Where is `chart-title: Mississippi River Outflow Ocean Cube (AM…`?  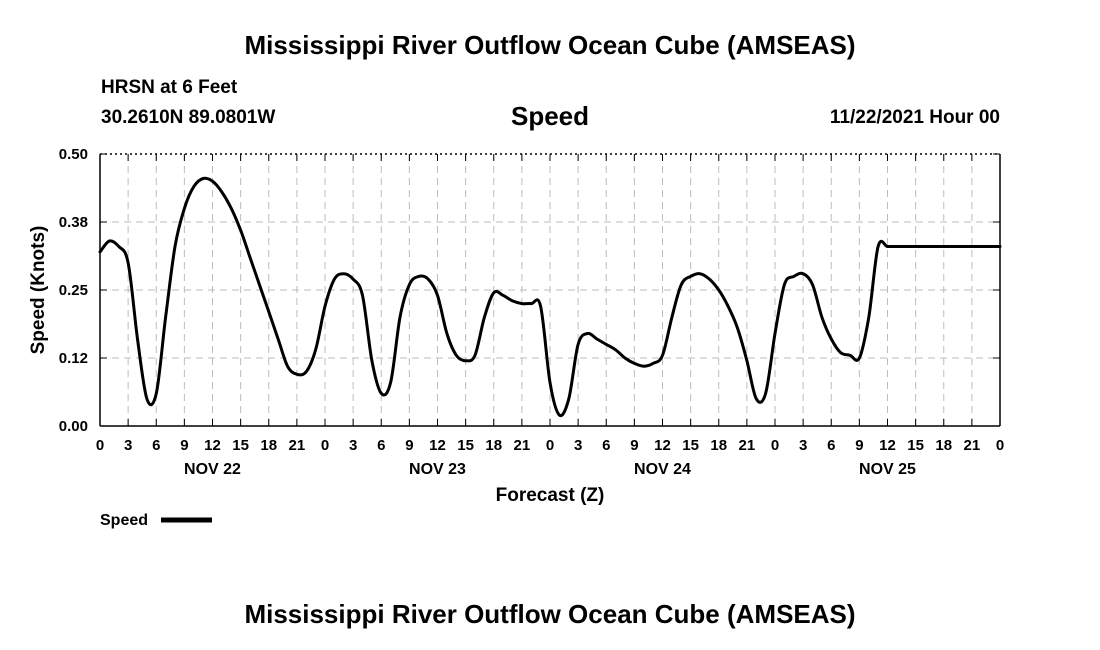 chart-title: Mississippi River Outflow Ocean Cube (AM… is located at coordinates (550, 45).